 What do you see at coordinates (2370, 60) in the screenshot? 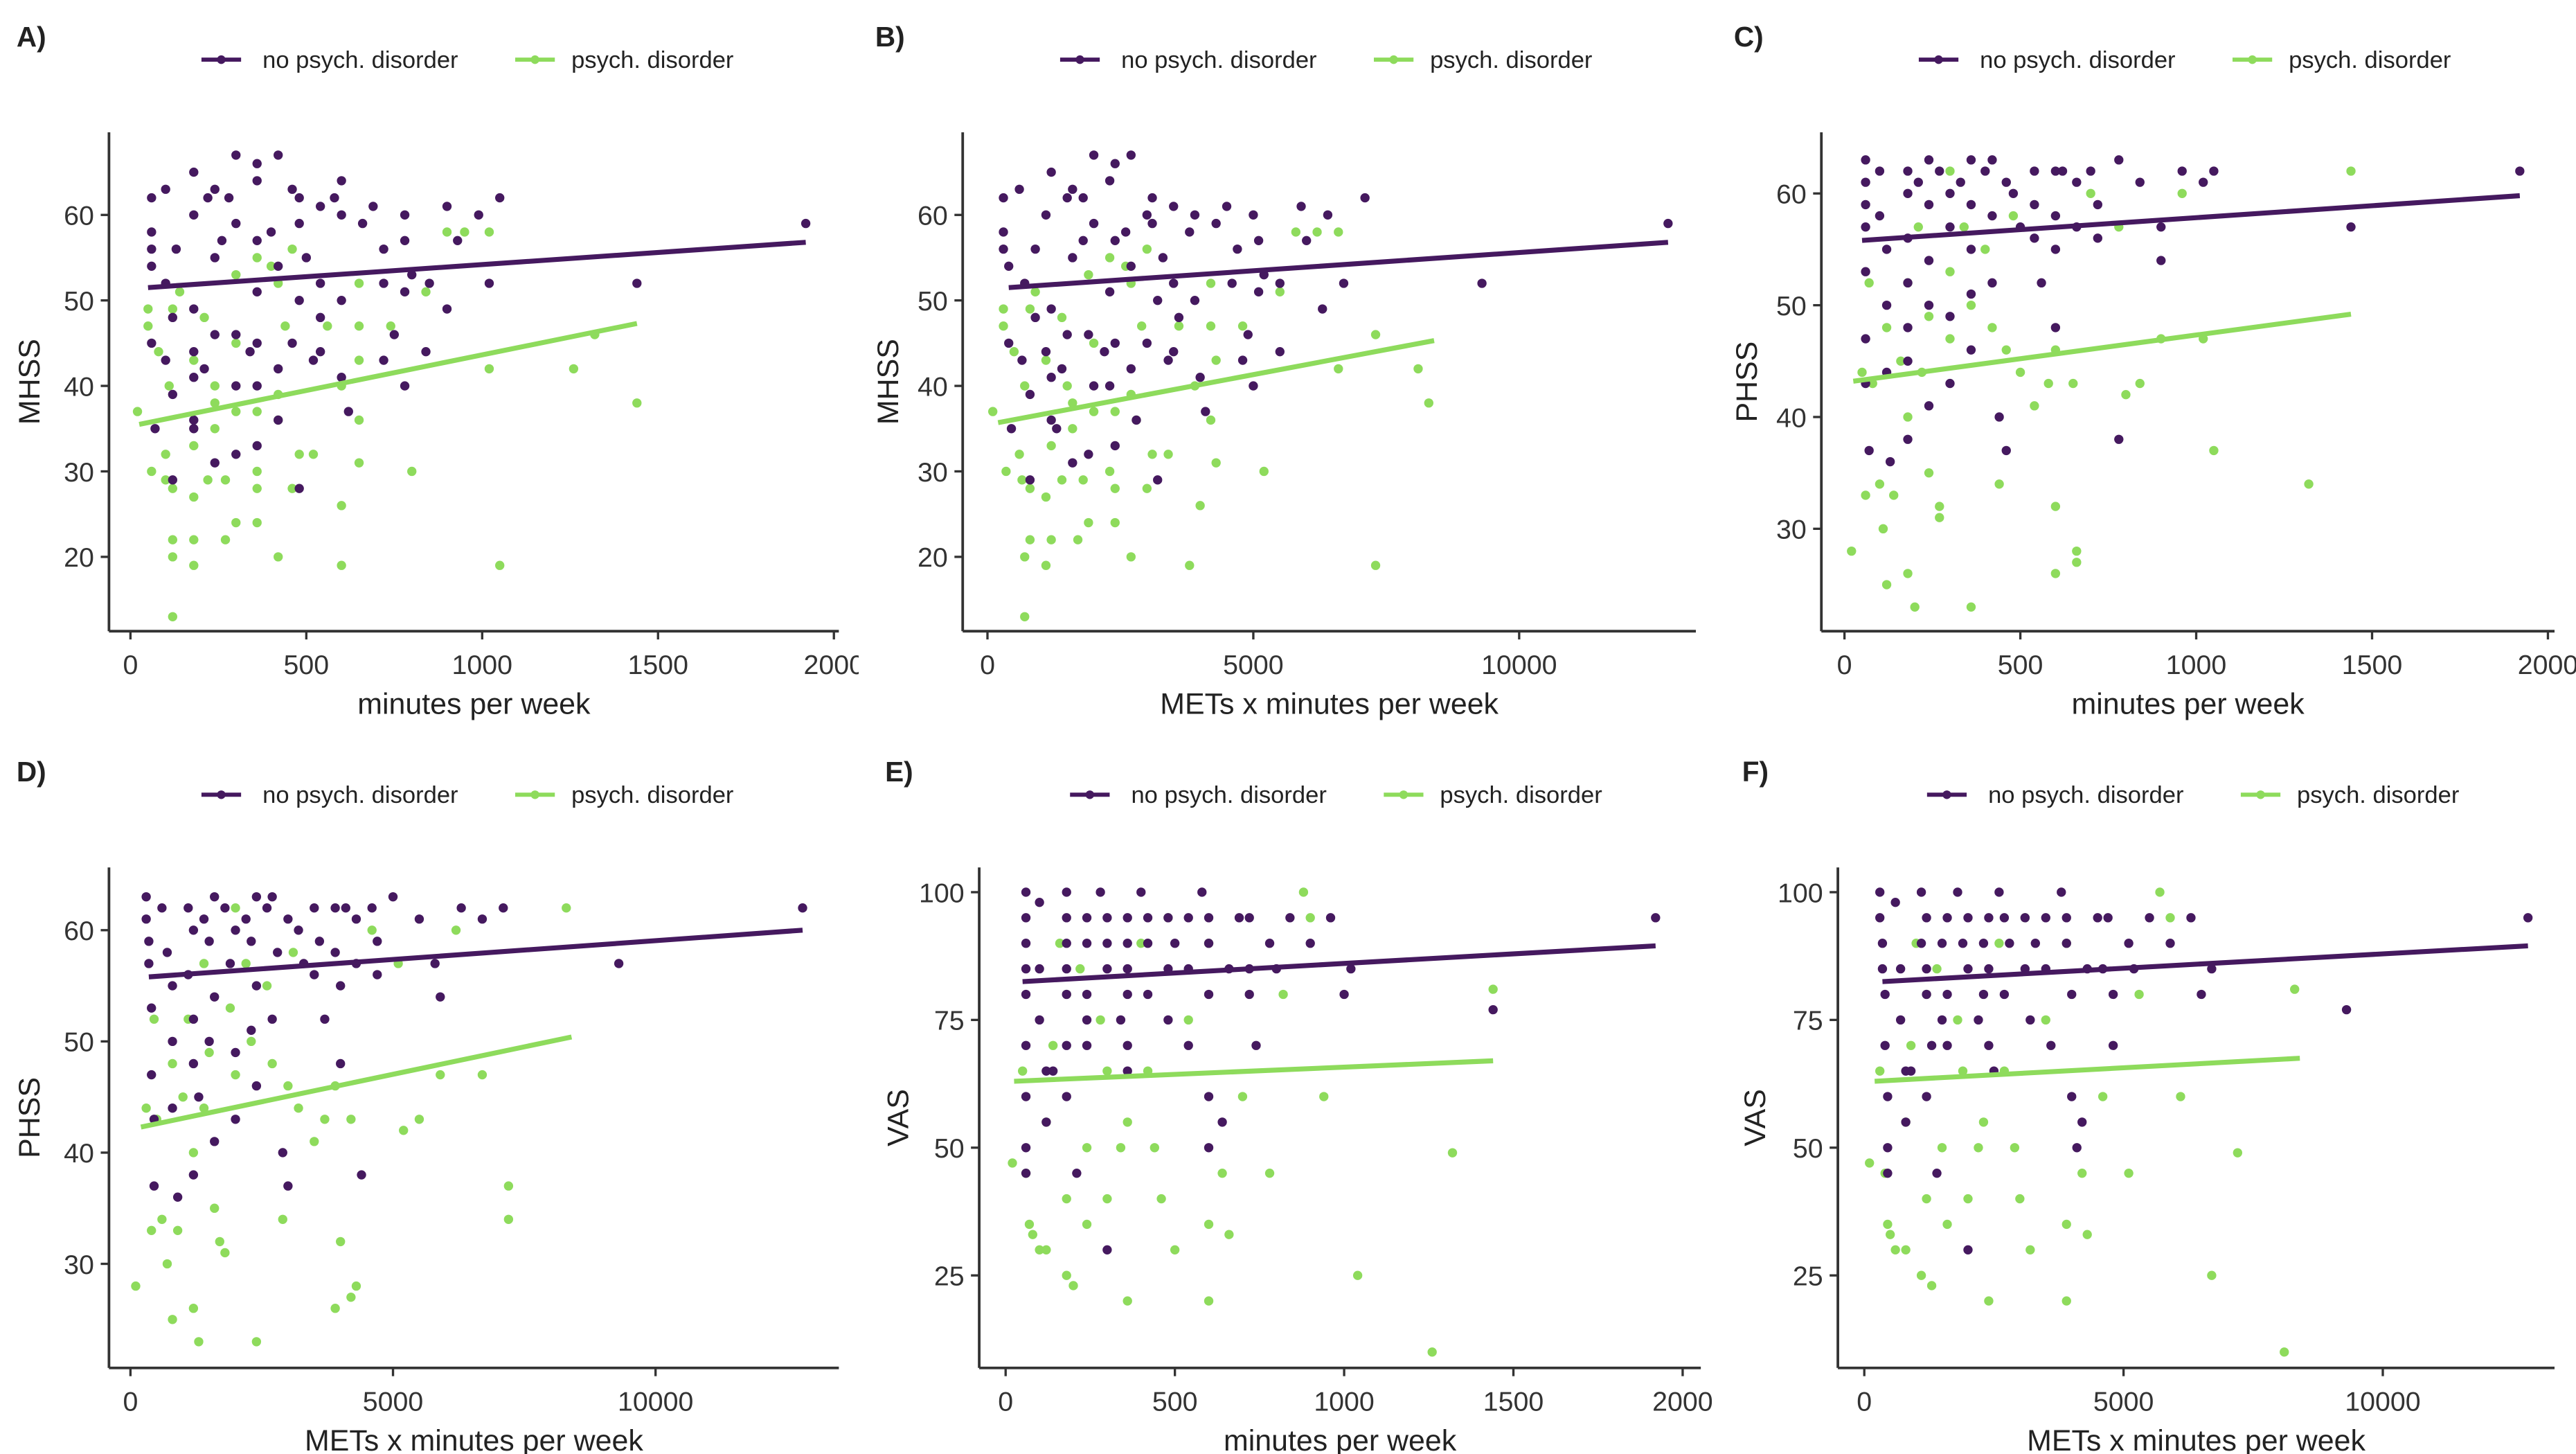
I see `legend-label-psych: psych. disorder` at bounding box center [2370, 60].